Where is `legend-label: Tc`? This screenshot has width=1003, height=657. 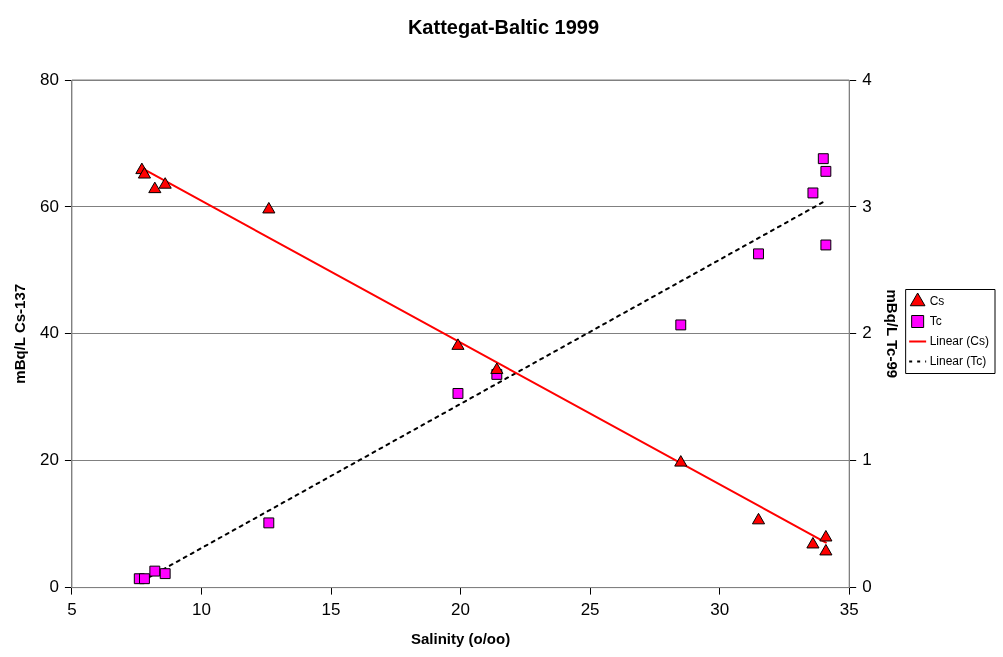 legend-label: Tc is located at coordinates (935, 320).